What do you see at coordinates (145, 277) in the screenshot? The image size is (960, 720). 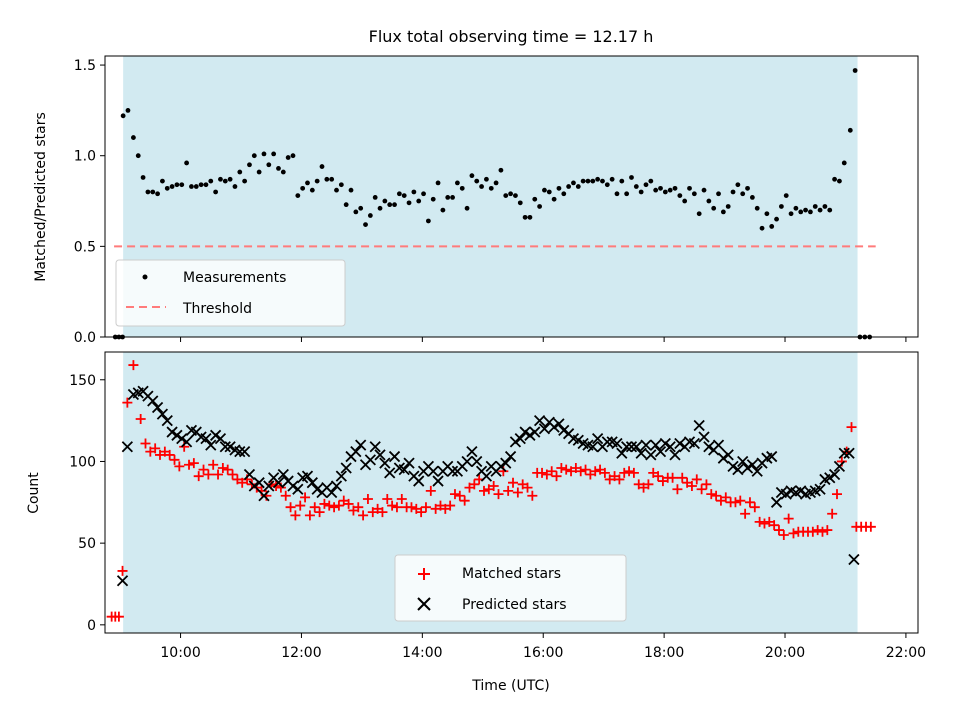 I see `legend-measurements-marker` at bounding box center [145, 277].